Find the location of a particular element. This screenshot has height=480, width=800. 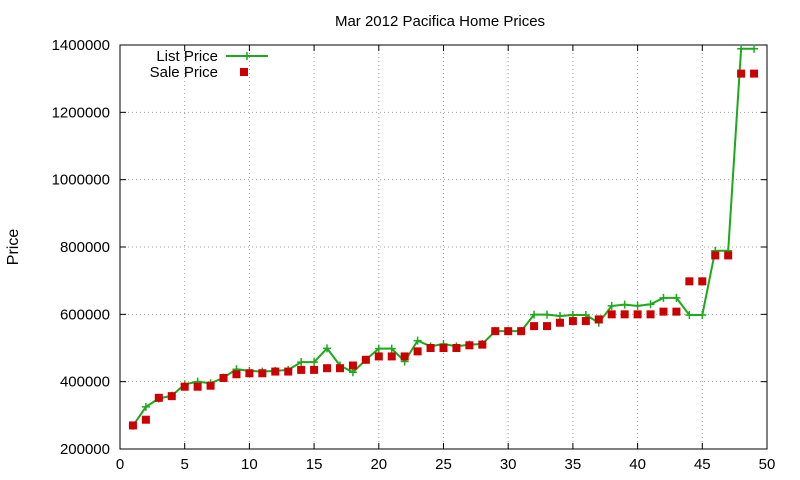

y-axis-label: Price is located at coordinates (13, 247).